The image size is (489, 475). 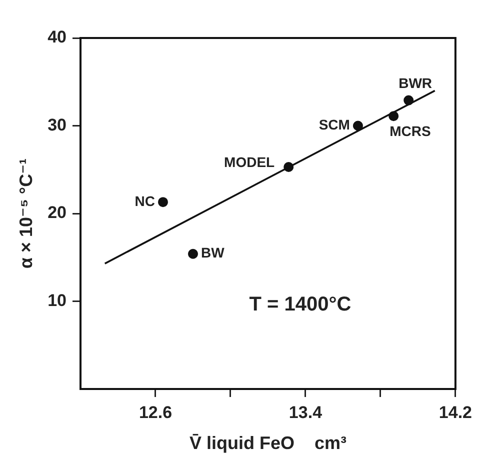 I want to click on y-axis-title: α × 10⁻⁵ °C⁻¹, so click(x=26, y=213).